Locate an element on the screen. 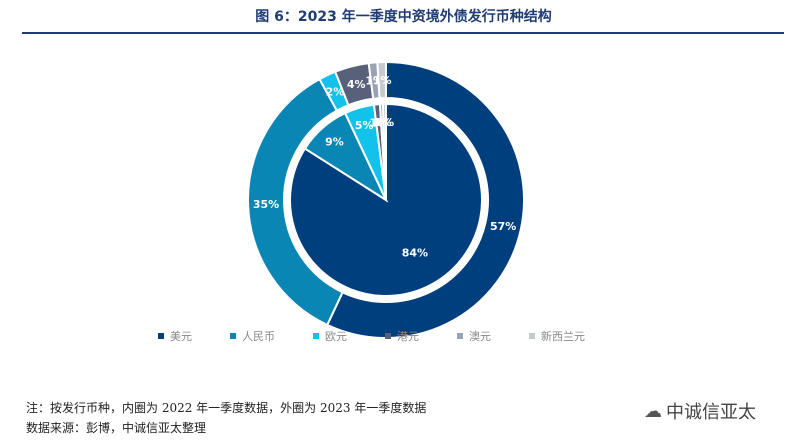 The height and width of the screenshot is (445, 807). outer-slice-cny is located at coordinates (295, 202).